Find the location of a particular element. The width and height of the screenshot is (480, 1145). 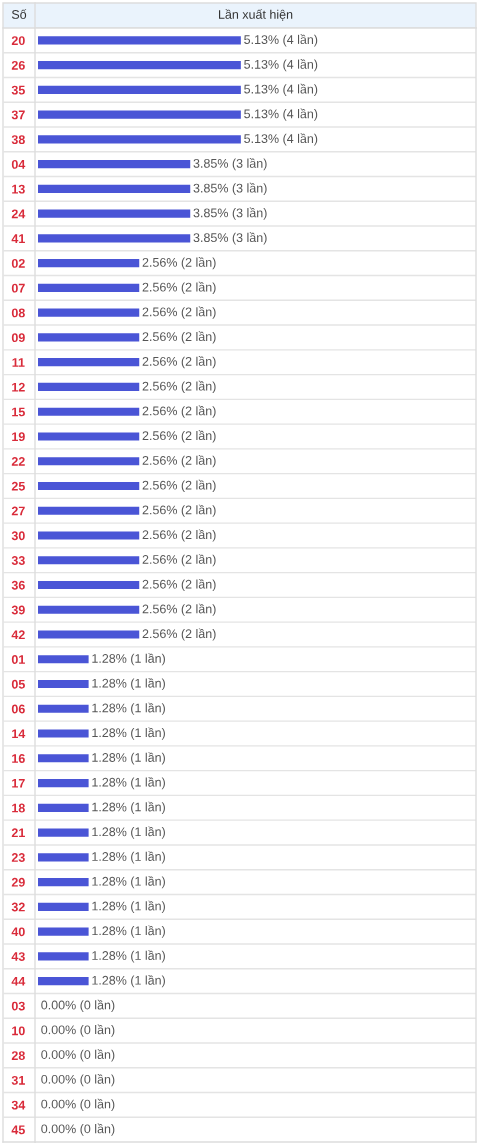

y-tick-label: 38 is located at coordinates (18, 140).